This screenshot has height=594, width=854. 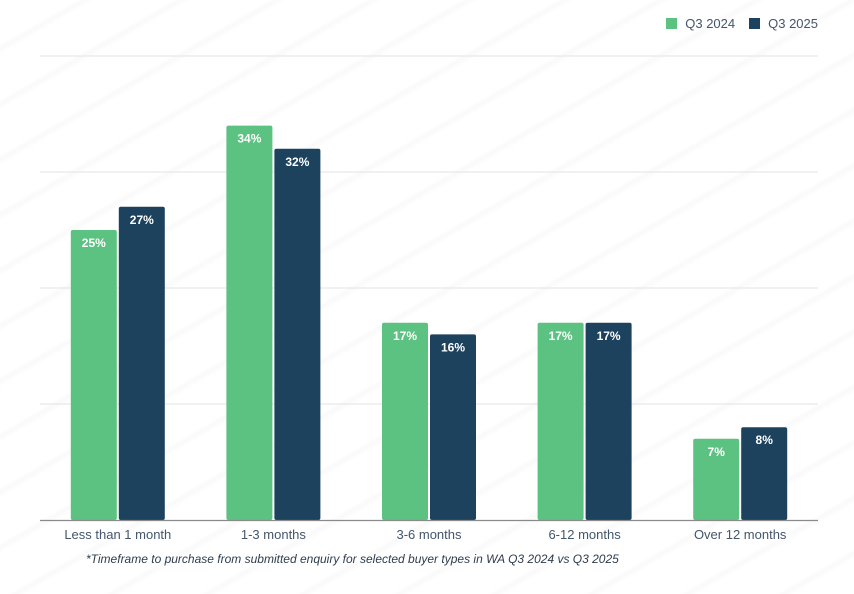 I want to click on x-tick-label: 3-6 months, so click(x=429, y=534).